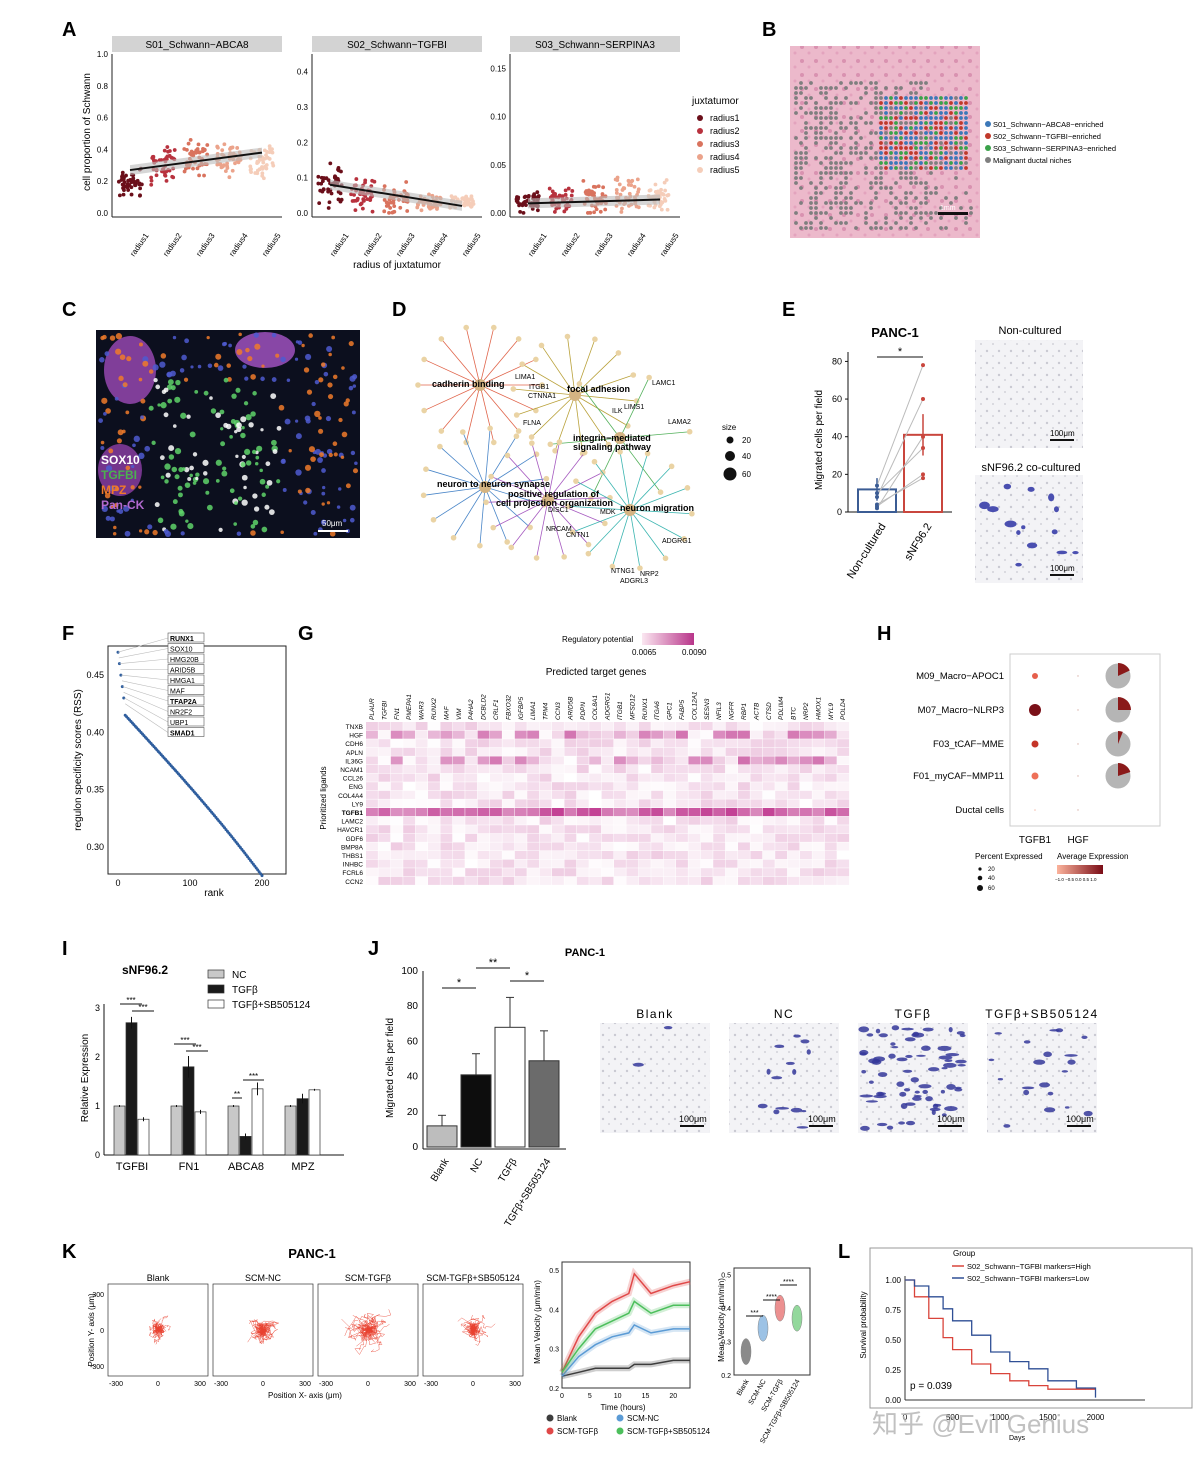  What do you see at coordinates (442, 1136) in the screenshot?
I see `bar` at bounding box center [442, 1136].